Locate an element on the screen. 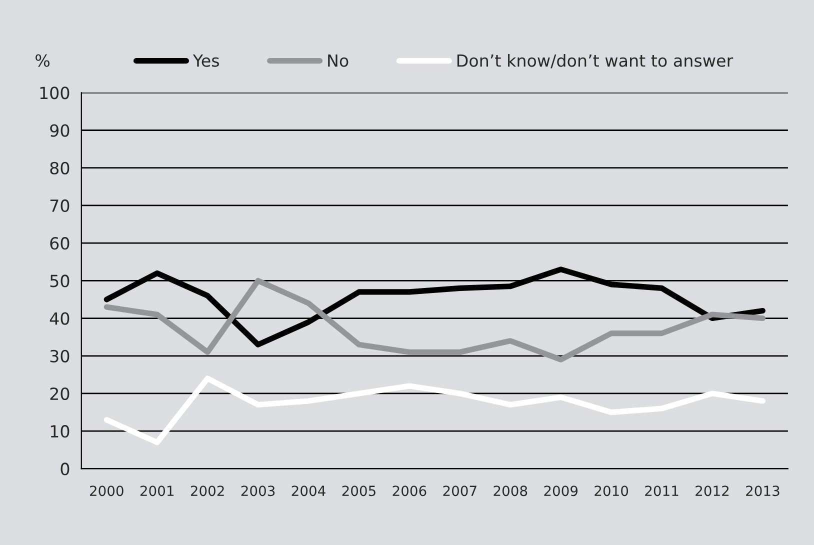  y-tick-label: 60 is located at coordinates (60, 243).